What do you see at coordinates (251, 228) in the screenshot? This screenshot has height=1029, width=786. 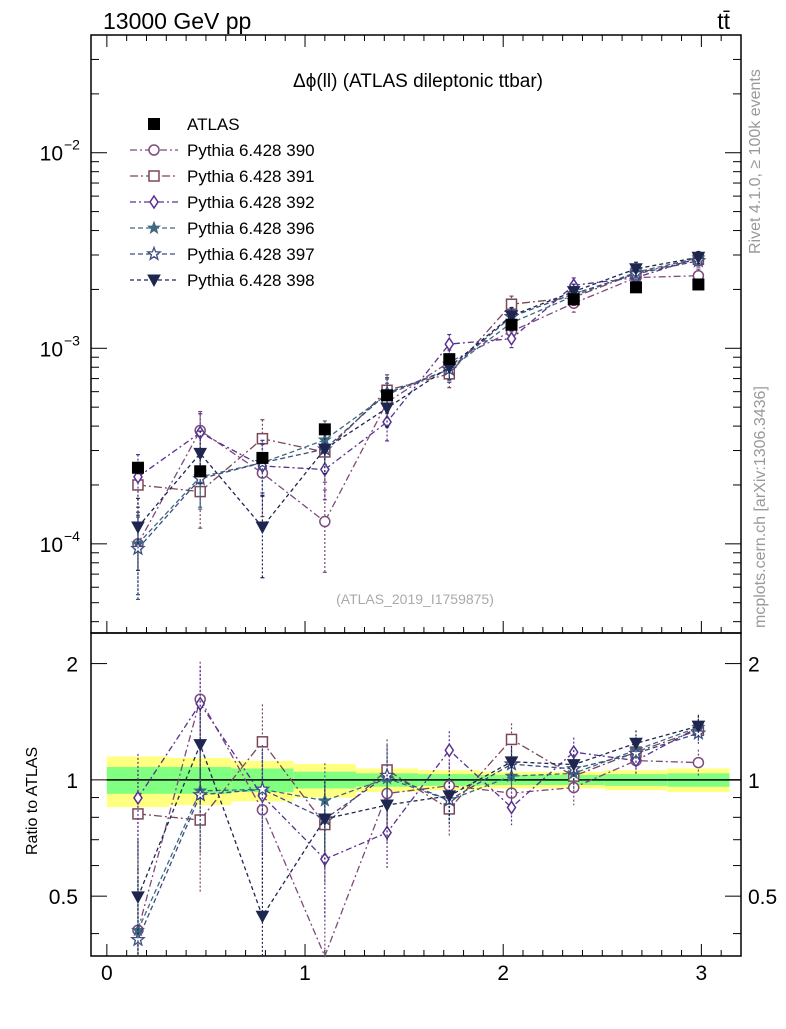 I see `legend-label: Pythia 6.428 396` at bounding box center [251, 228].